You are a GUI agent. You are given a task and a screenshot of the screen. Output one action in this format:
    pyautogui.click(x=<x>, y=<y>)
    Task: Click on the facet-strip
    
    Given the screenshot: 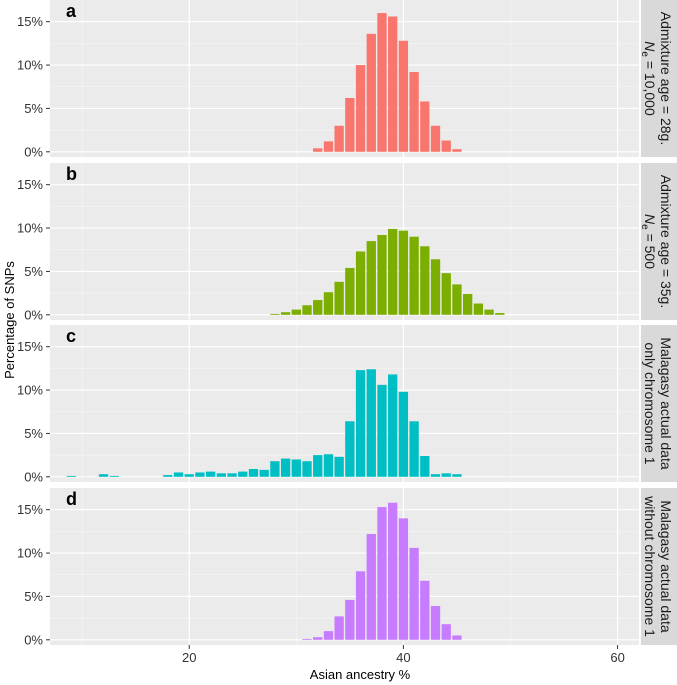 What is the action you would take?
    pyautogui.click(x=659, y=78)
    